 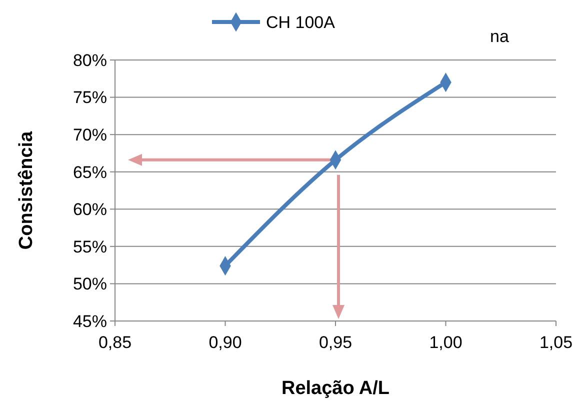 What do you see at coordinates (89, 284) in the screenshot?
I see `y-tick-label: 50%` at bounding box center [89, 284].